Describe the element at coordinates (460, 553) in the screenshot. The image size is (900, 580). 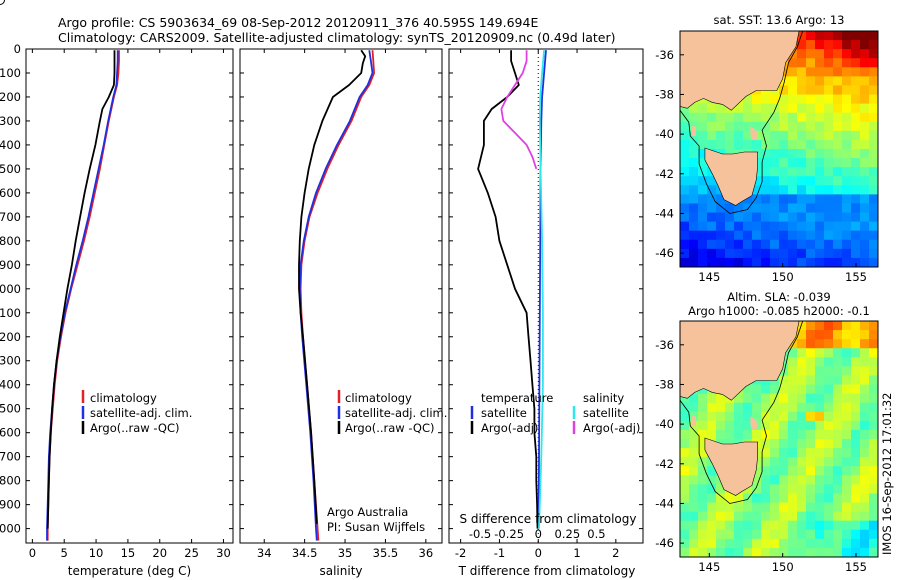
I see `x-tick-label: -2` at that location.